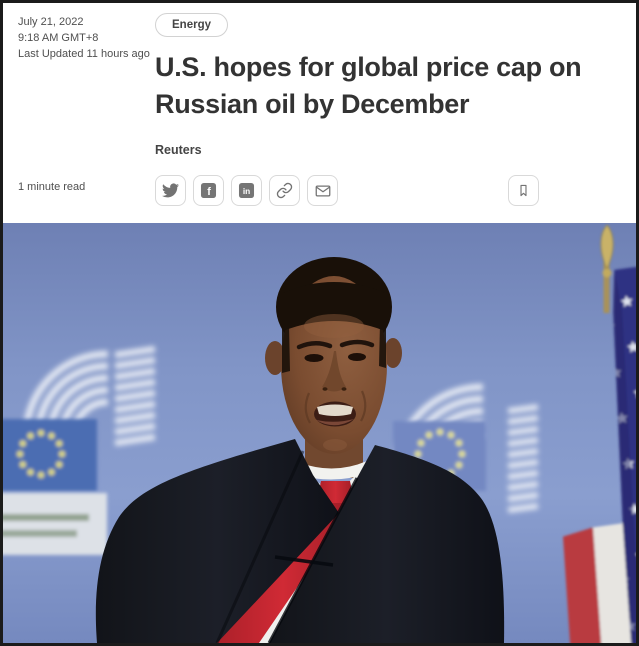  I want to click on twitter-icon, so click(170, 190).